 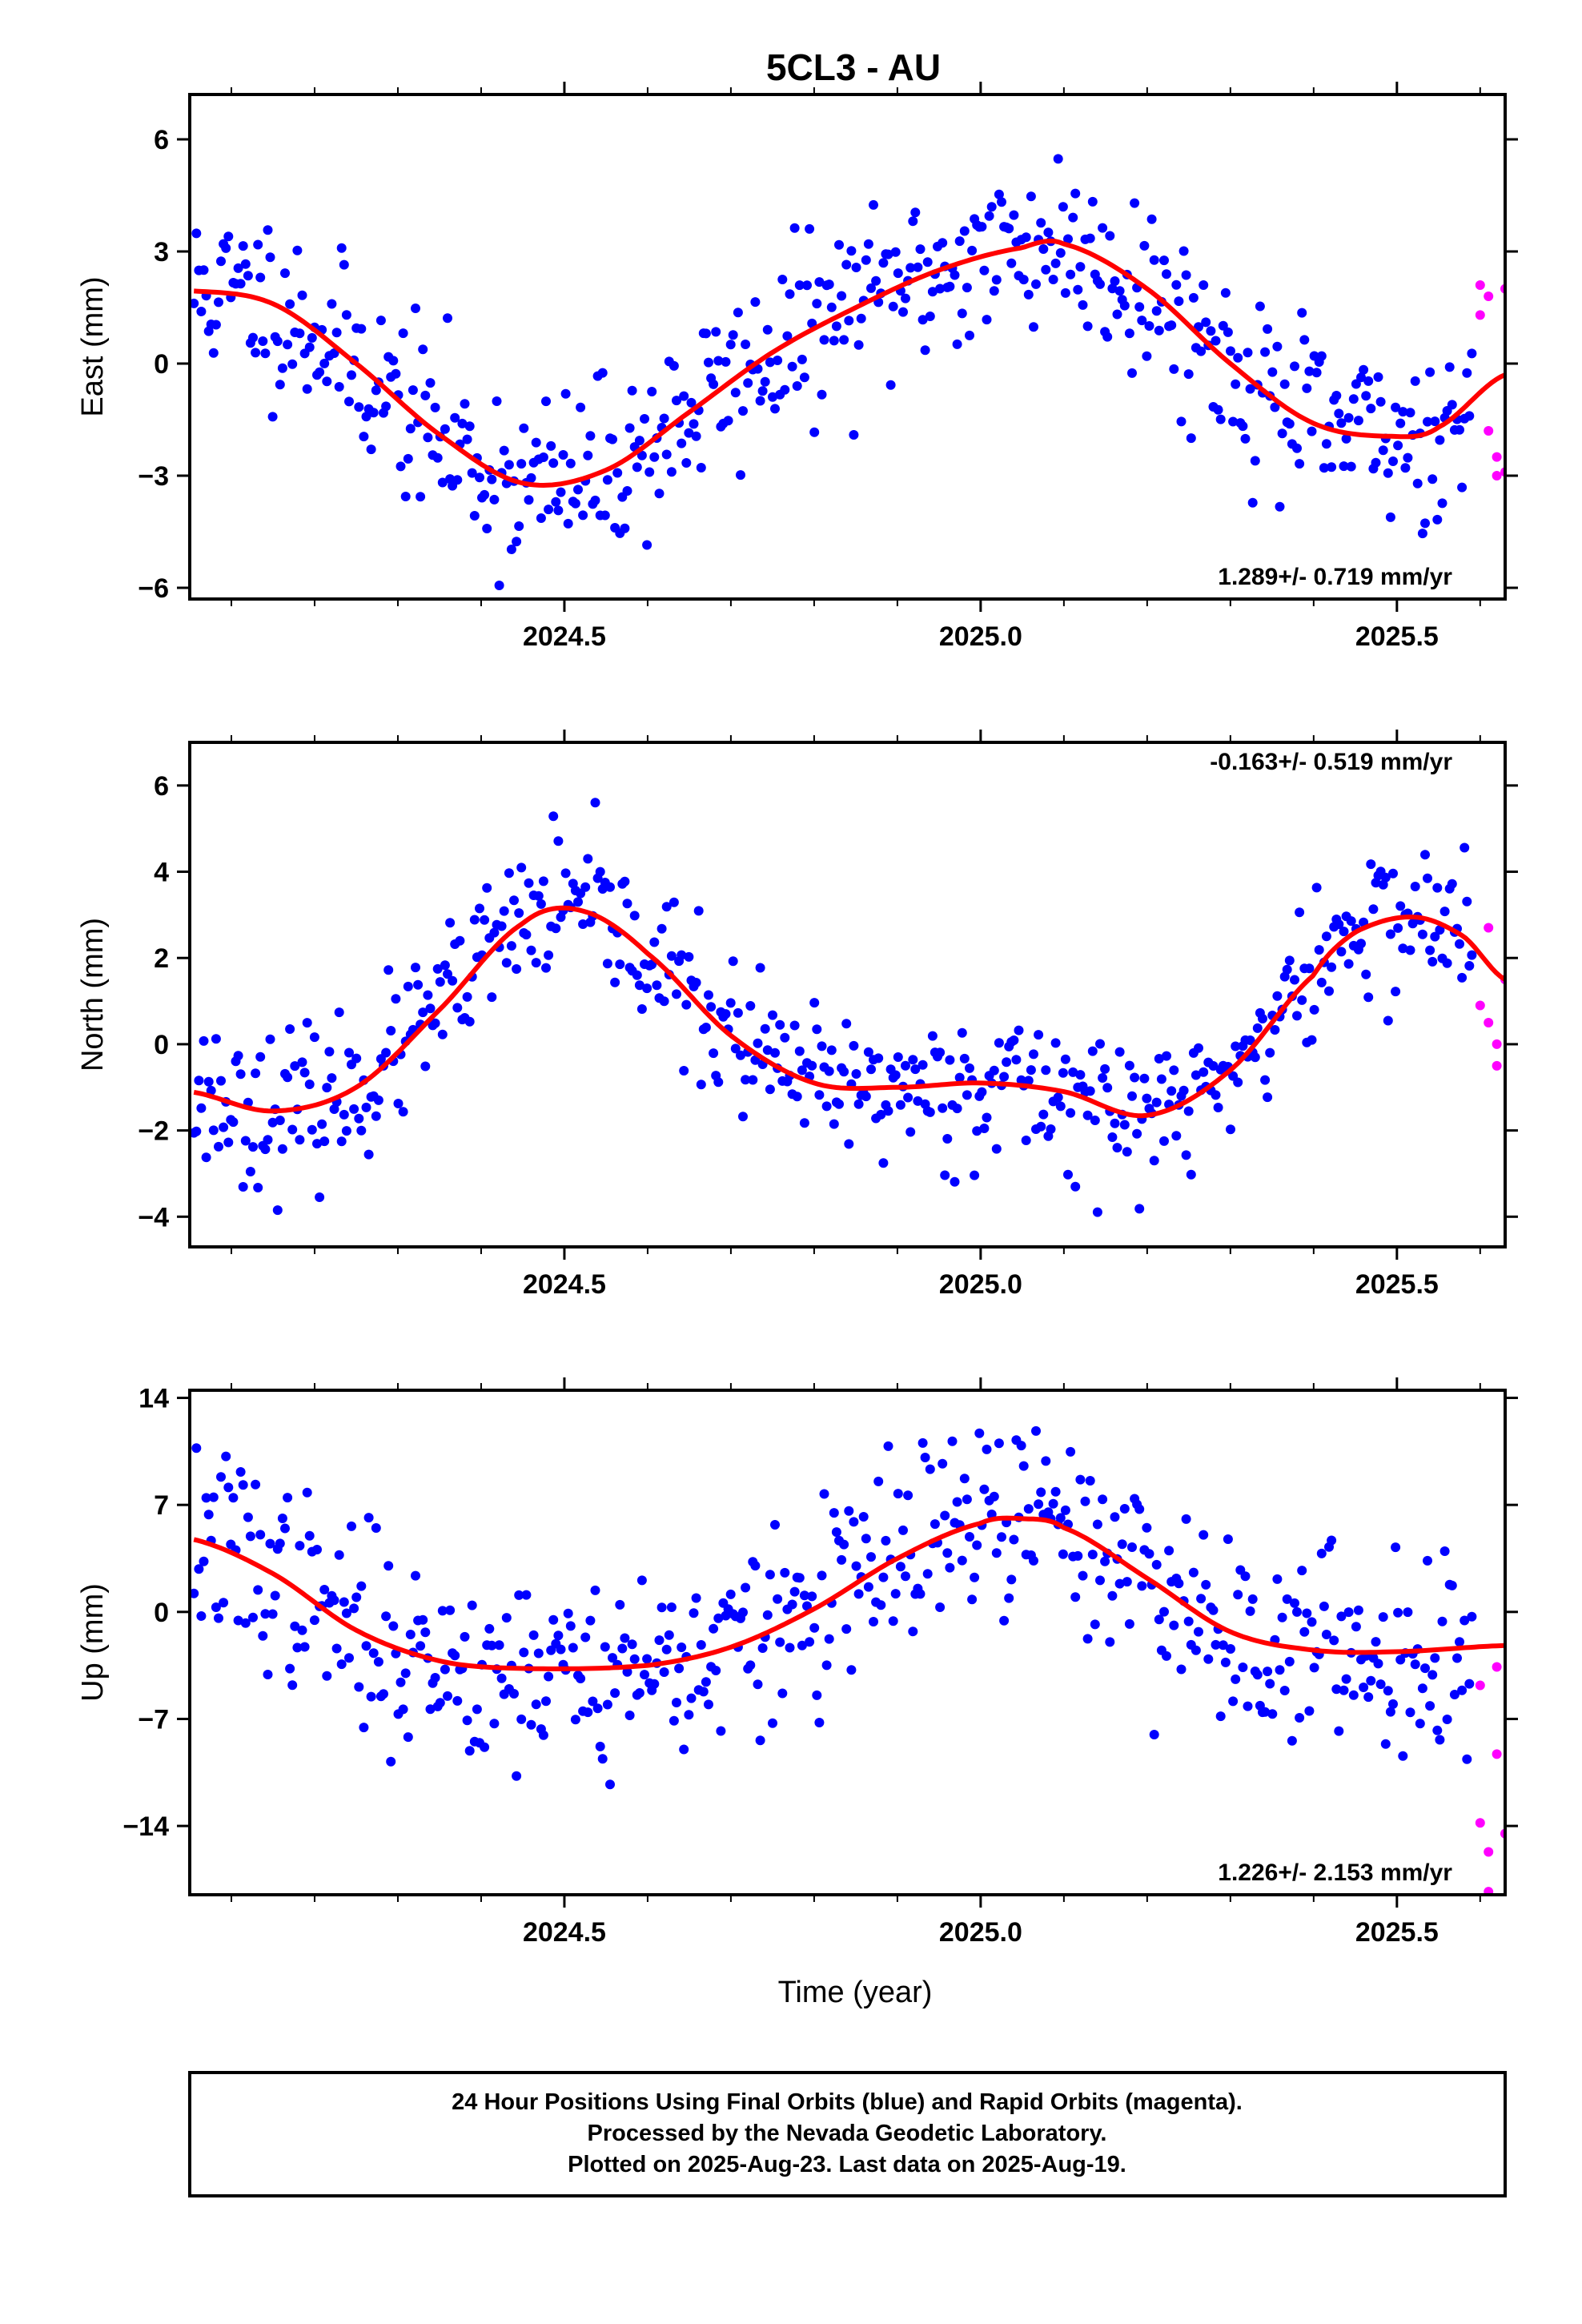 I want to click on rapid-orbit-point, so click(x=1497, y=1065).